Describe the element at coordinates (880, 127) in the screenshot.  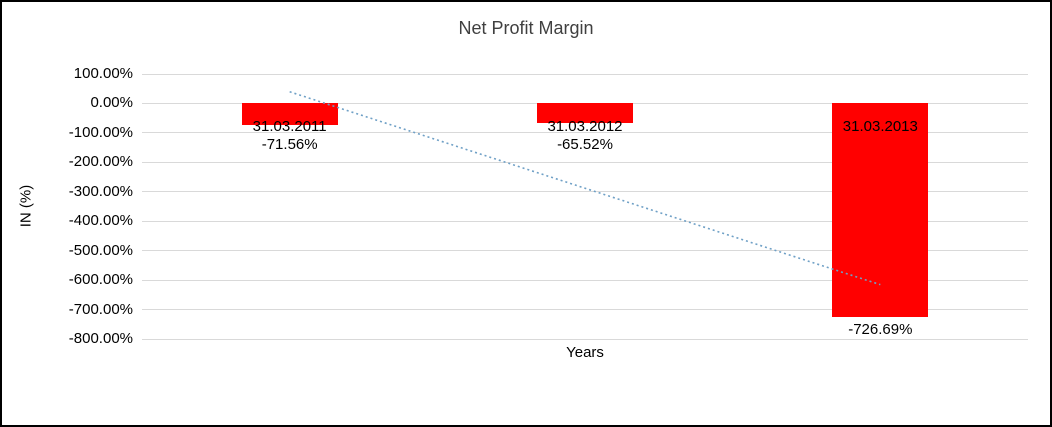
I see `category-label: 31.03.2013` at that location.